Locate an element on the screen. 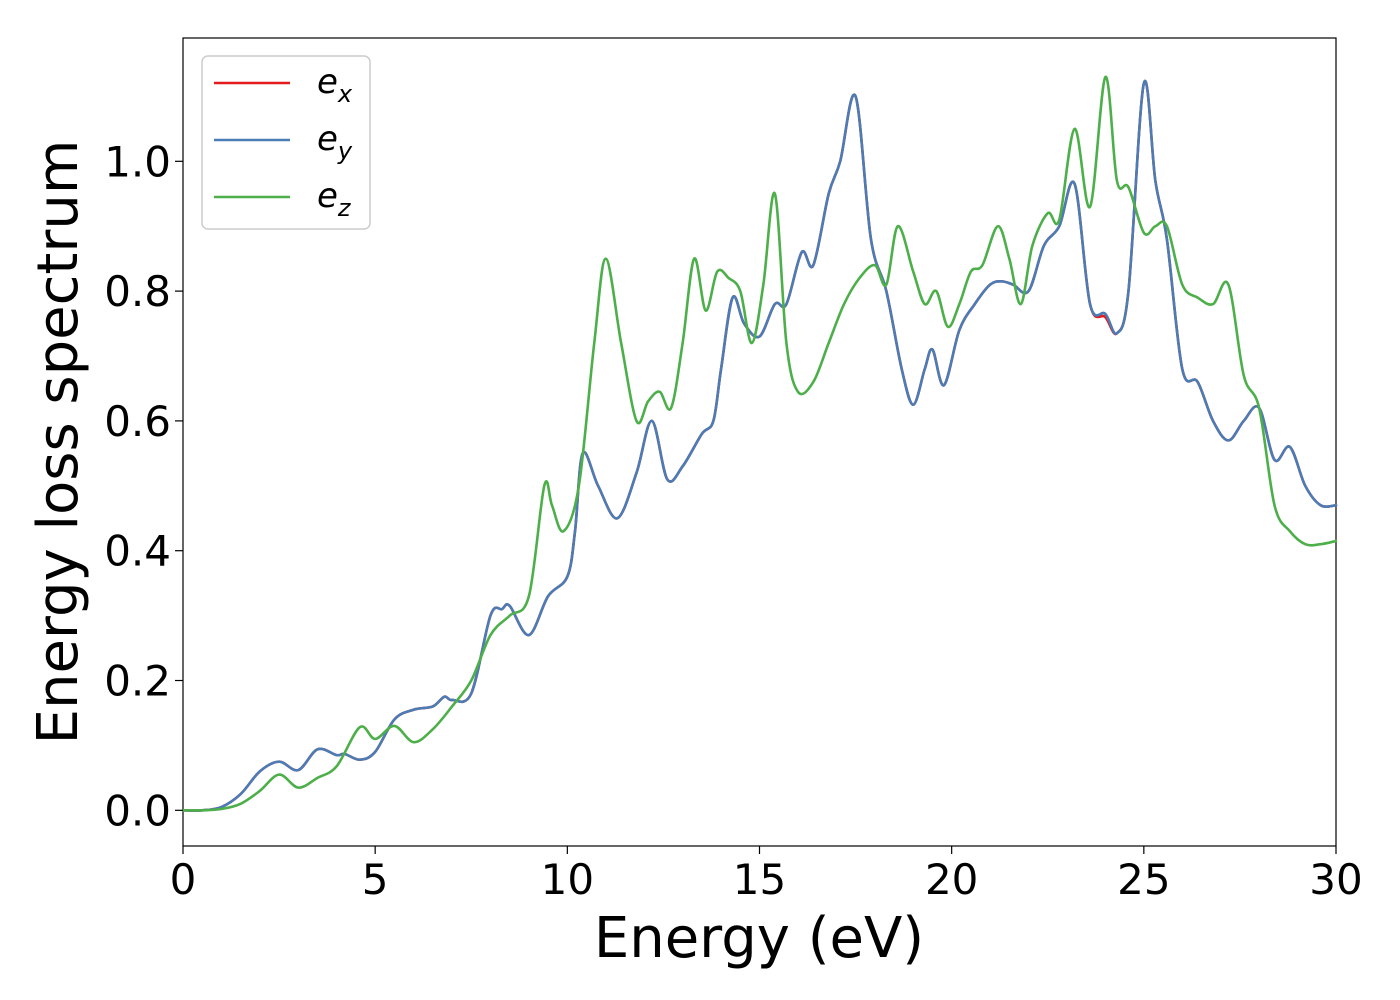  x-axis-ticks: 0 5 10 15 20 25 30 is located at coordinates (766, 875).